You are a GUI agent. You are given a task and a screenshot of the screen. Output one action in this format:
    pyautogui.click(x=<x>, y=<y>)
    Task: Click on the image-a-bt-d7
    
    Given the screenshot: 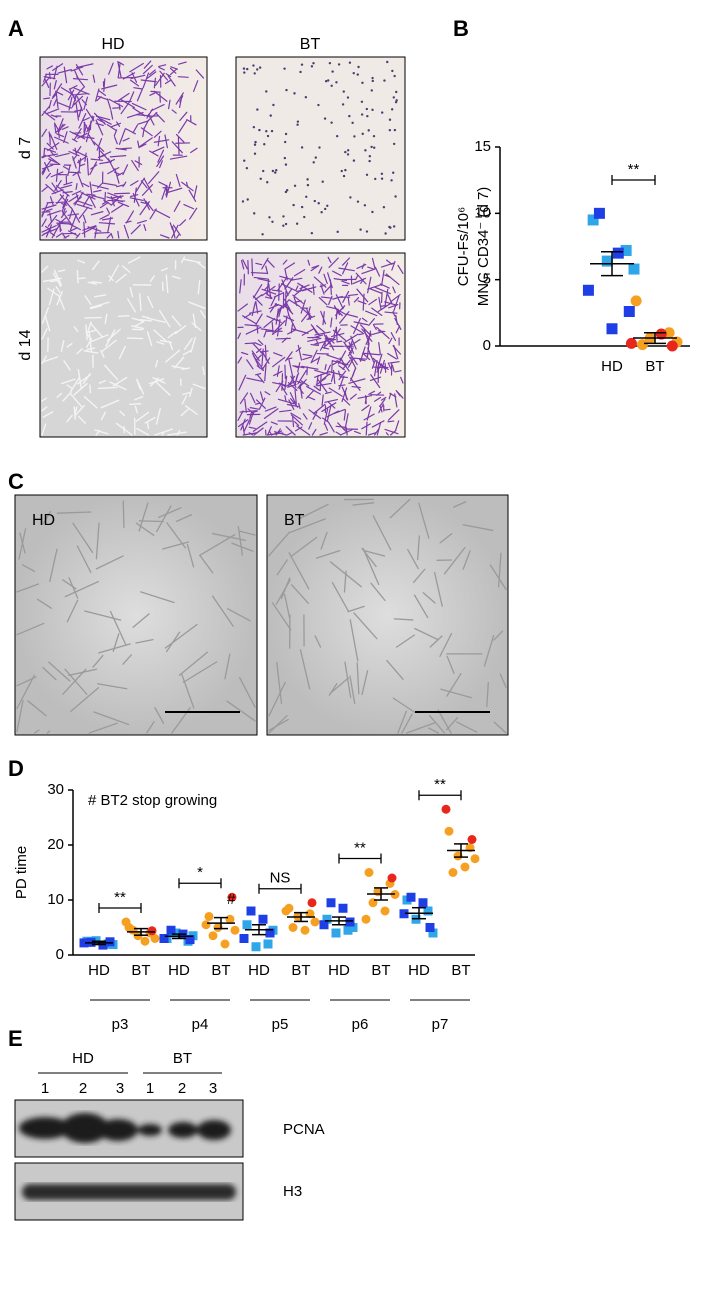 What is the action you would take?
    pyautogui.click(x=320, y=148)
    